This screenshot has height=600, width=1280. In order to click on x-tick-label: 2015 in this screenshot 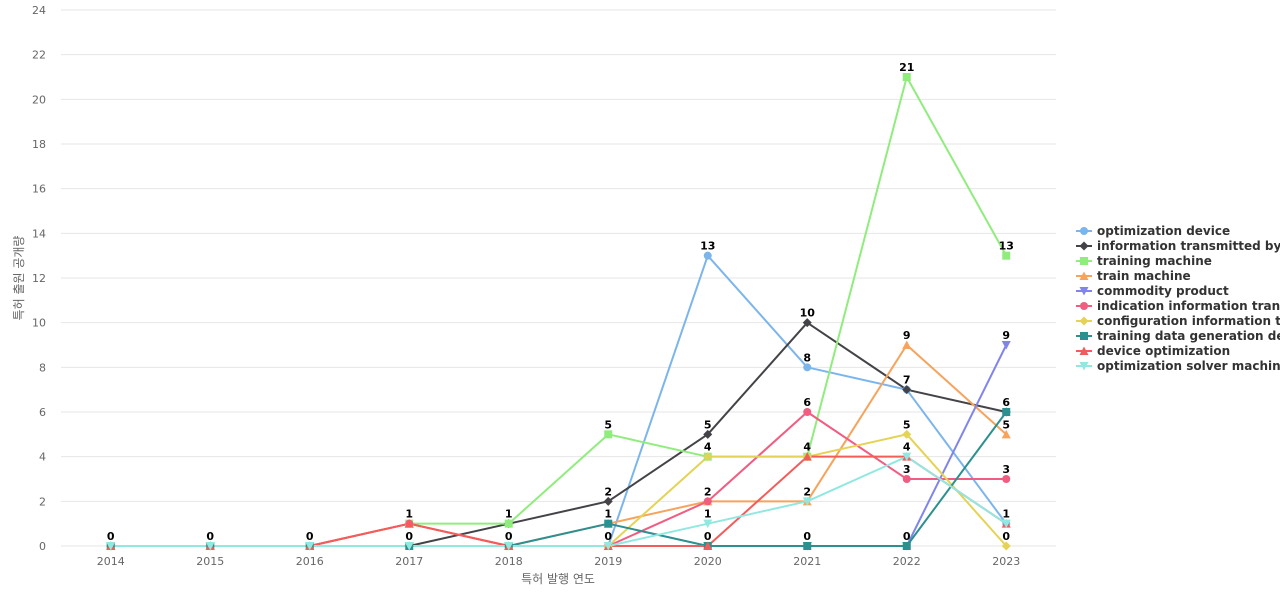, I will do `click(210, 561)`.